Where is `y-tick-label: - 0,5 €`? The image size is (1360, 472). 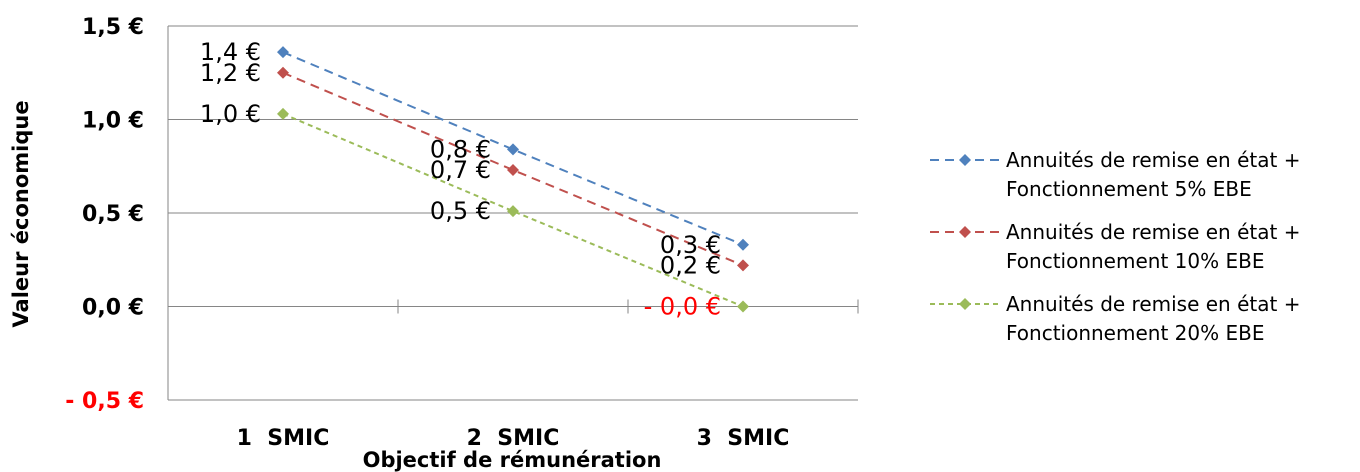
y-tick-label: - 0,5 € is located at coordinates (104, 401).